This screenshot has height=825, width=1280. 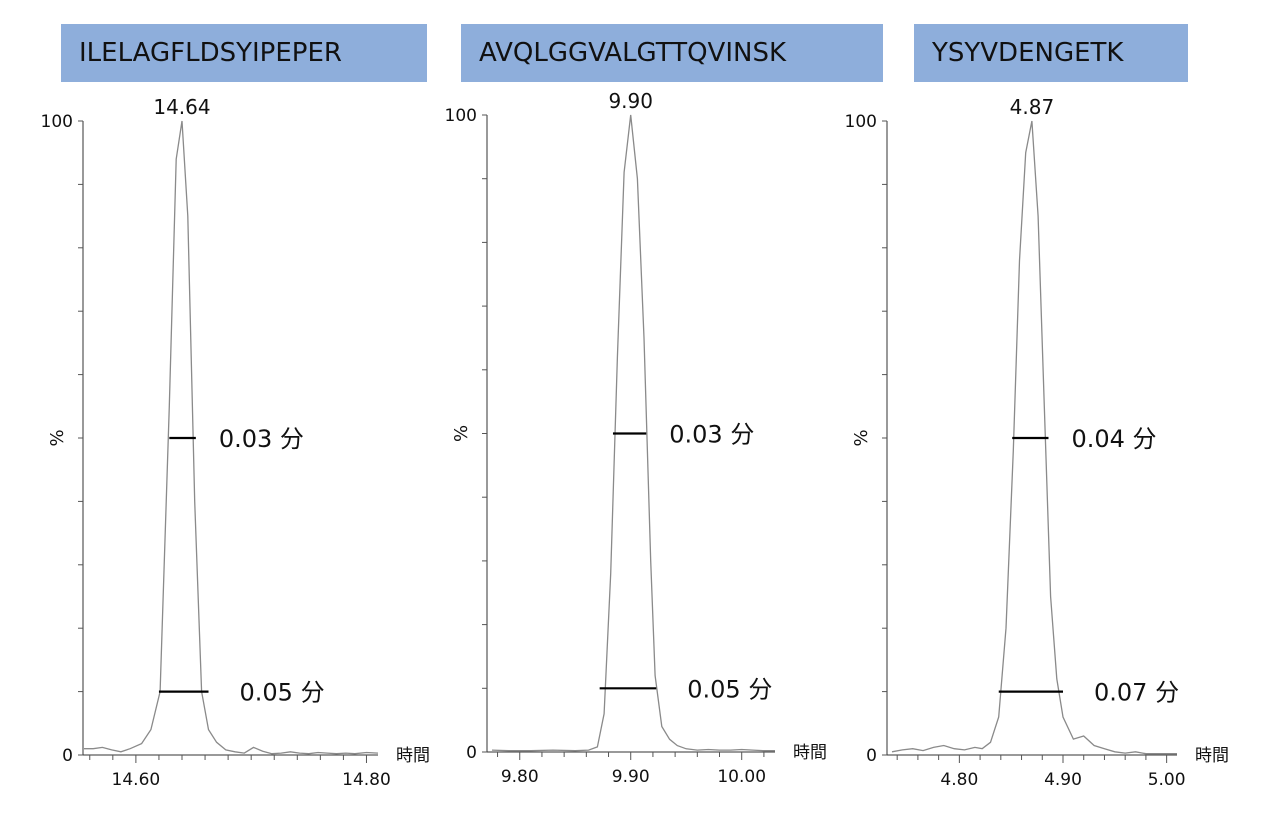 I want to click on x-tick-label-2: 9.90, so click(x=631, y=777).